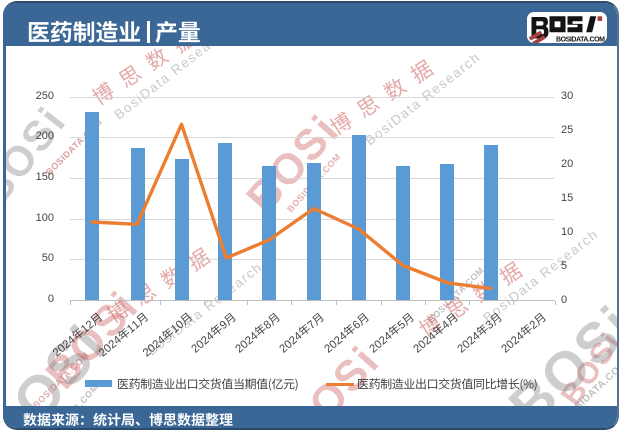 This screenshot has width=621, height=435. I want to click on svg-text: BOSIDATA.COM, so click(580, 40).